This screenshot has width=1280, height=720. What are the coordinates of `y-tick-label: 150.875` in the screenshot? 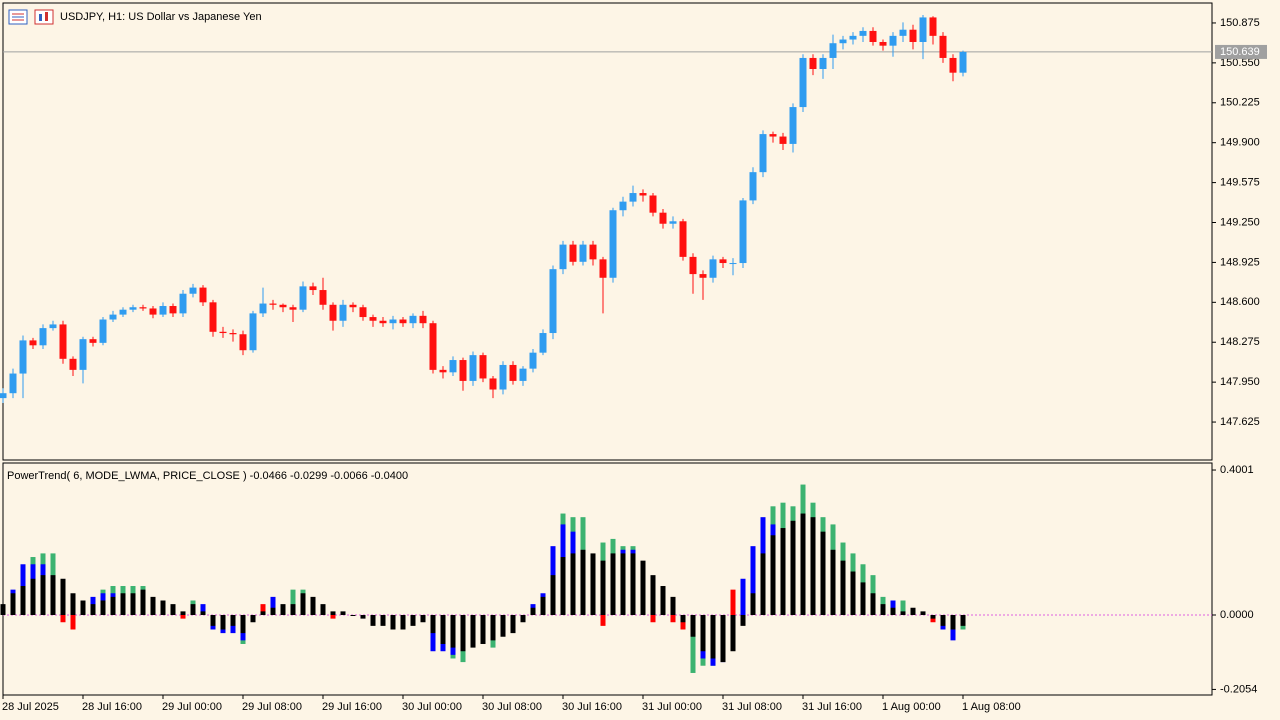 It's located at (1240, 23).